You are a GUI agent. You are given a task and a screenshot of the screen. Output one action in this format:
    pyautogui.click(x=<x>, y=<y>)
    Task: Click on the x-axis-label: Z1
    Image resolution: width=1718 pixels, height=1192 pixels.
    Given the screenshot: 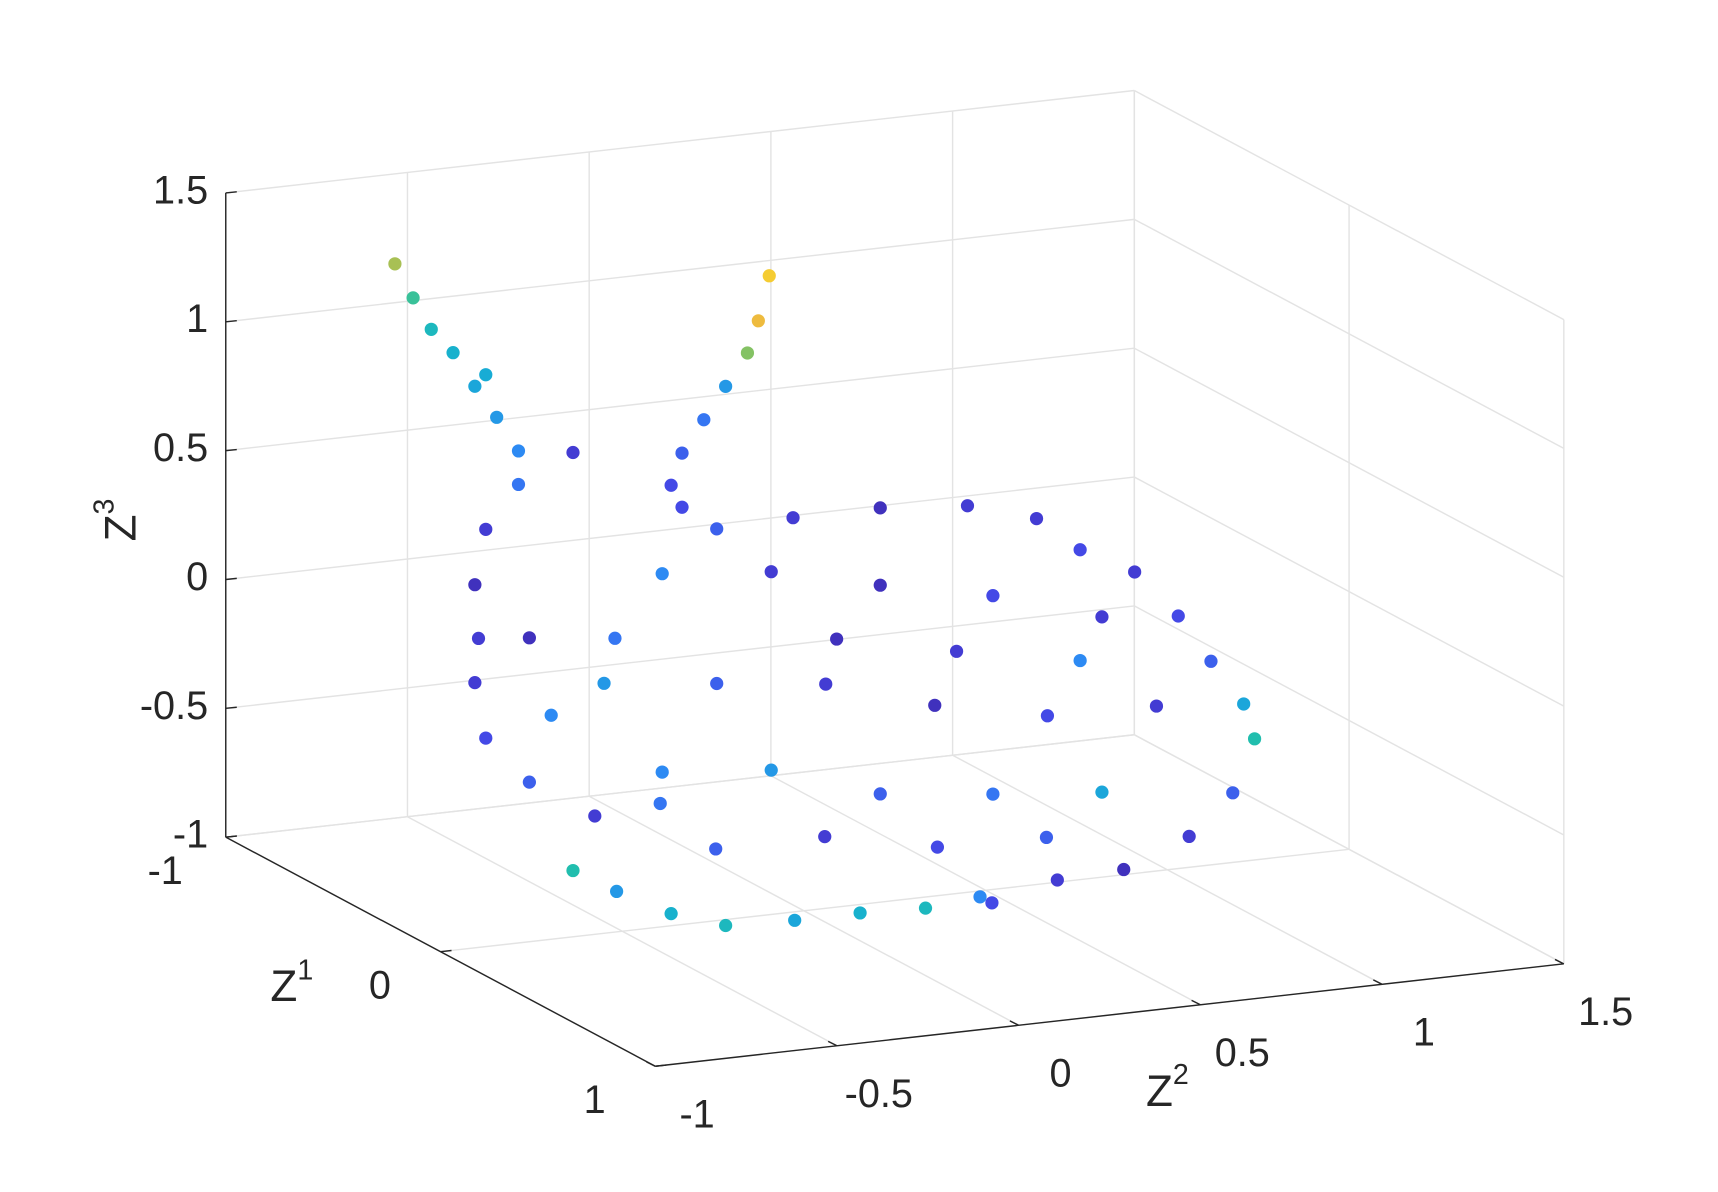 What is the action you would take?
    pyautogui.click(x=291, y=982)
    